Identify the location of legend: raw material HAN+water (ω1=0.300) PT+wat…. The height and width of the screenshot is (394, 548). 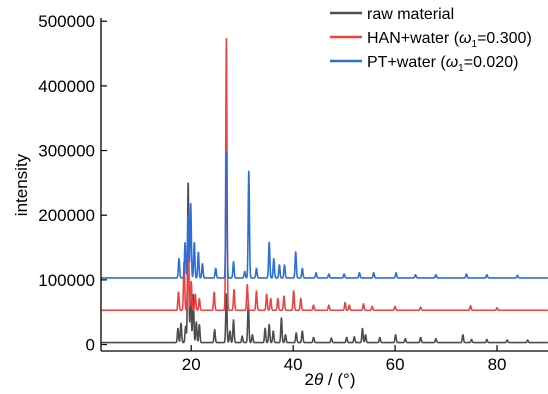
(431, 40).